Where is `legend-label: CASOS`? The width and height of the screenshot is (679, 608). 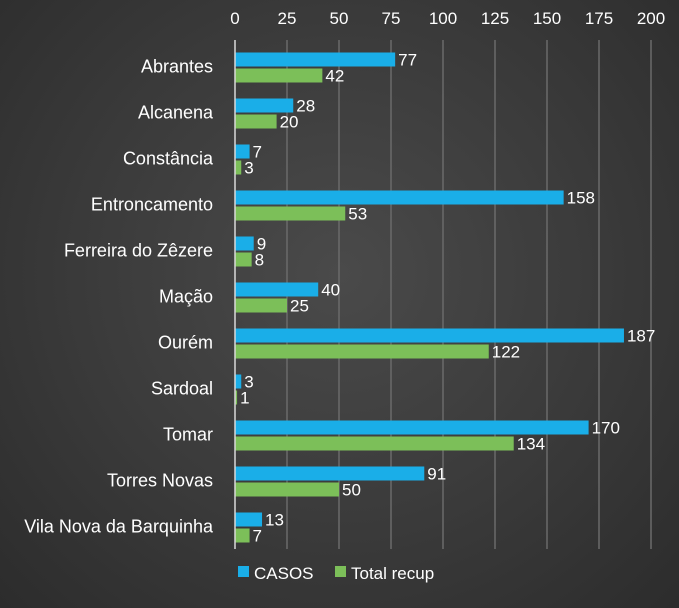 legend-label: CASOS is located at coordinates (284, 573).